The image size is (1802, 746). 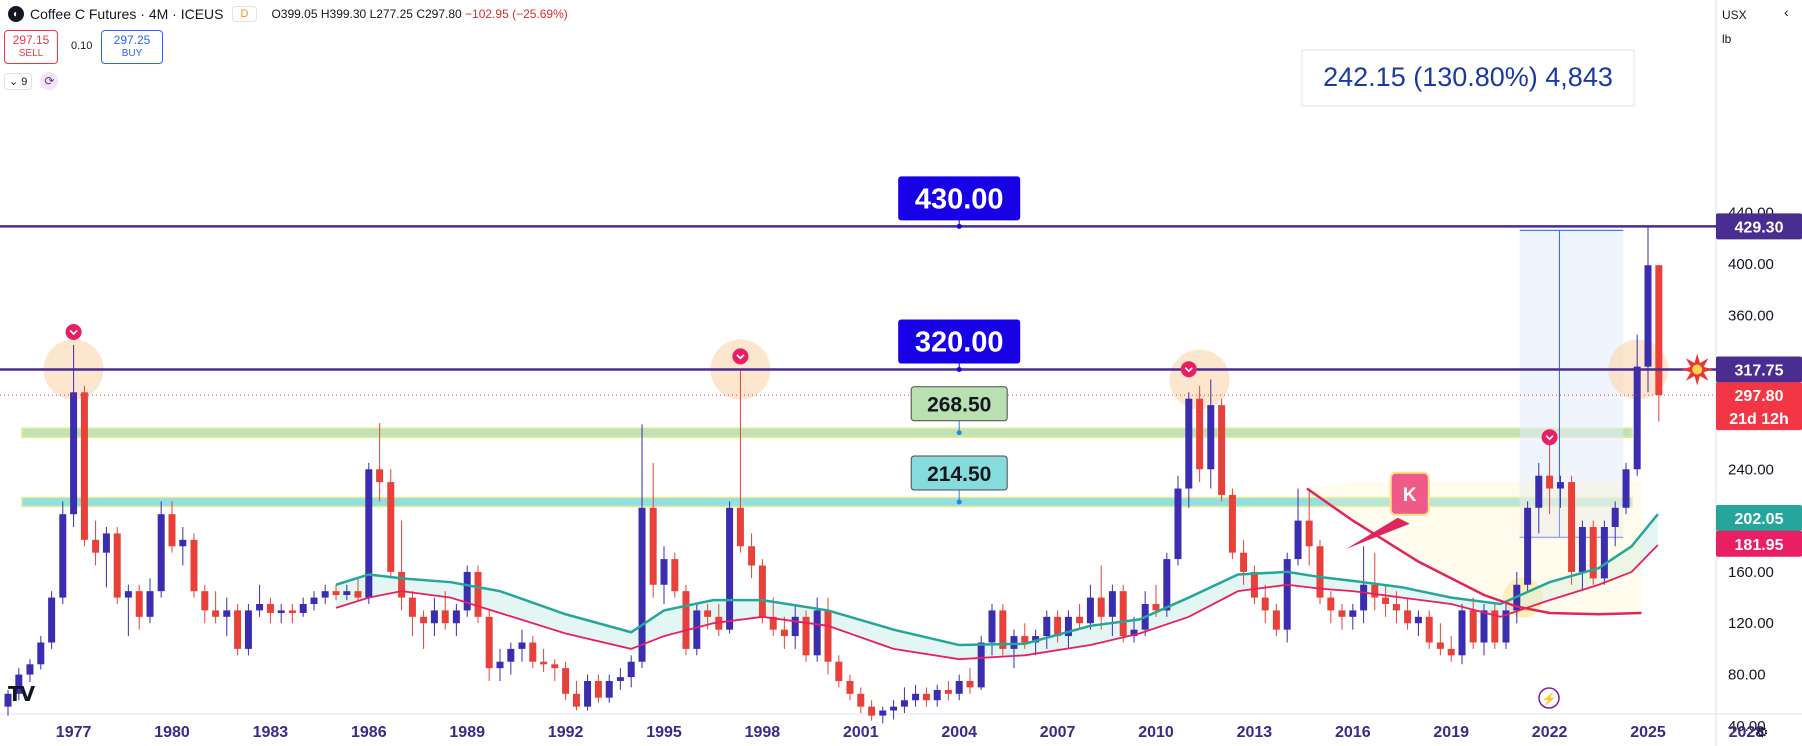 I want to click on settings-gear-icon: ⚙, so click(x=1762, y=732).